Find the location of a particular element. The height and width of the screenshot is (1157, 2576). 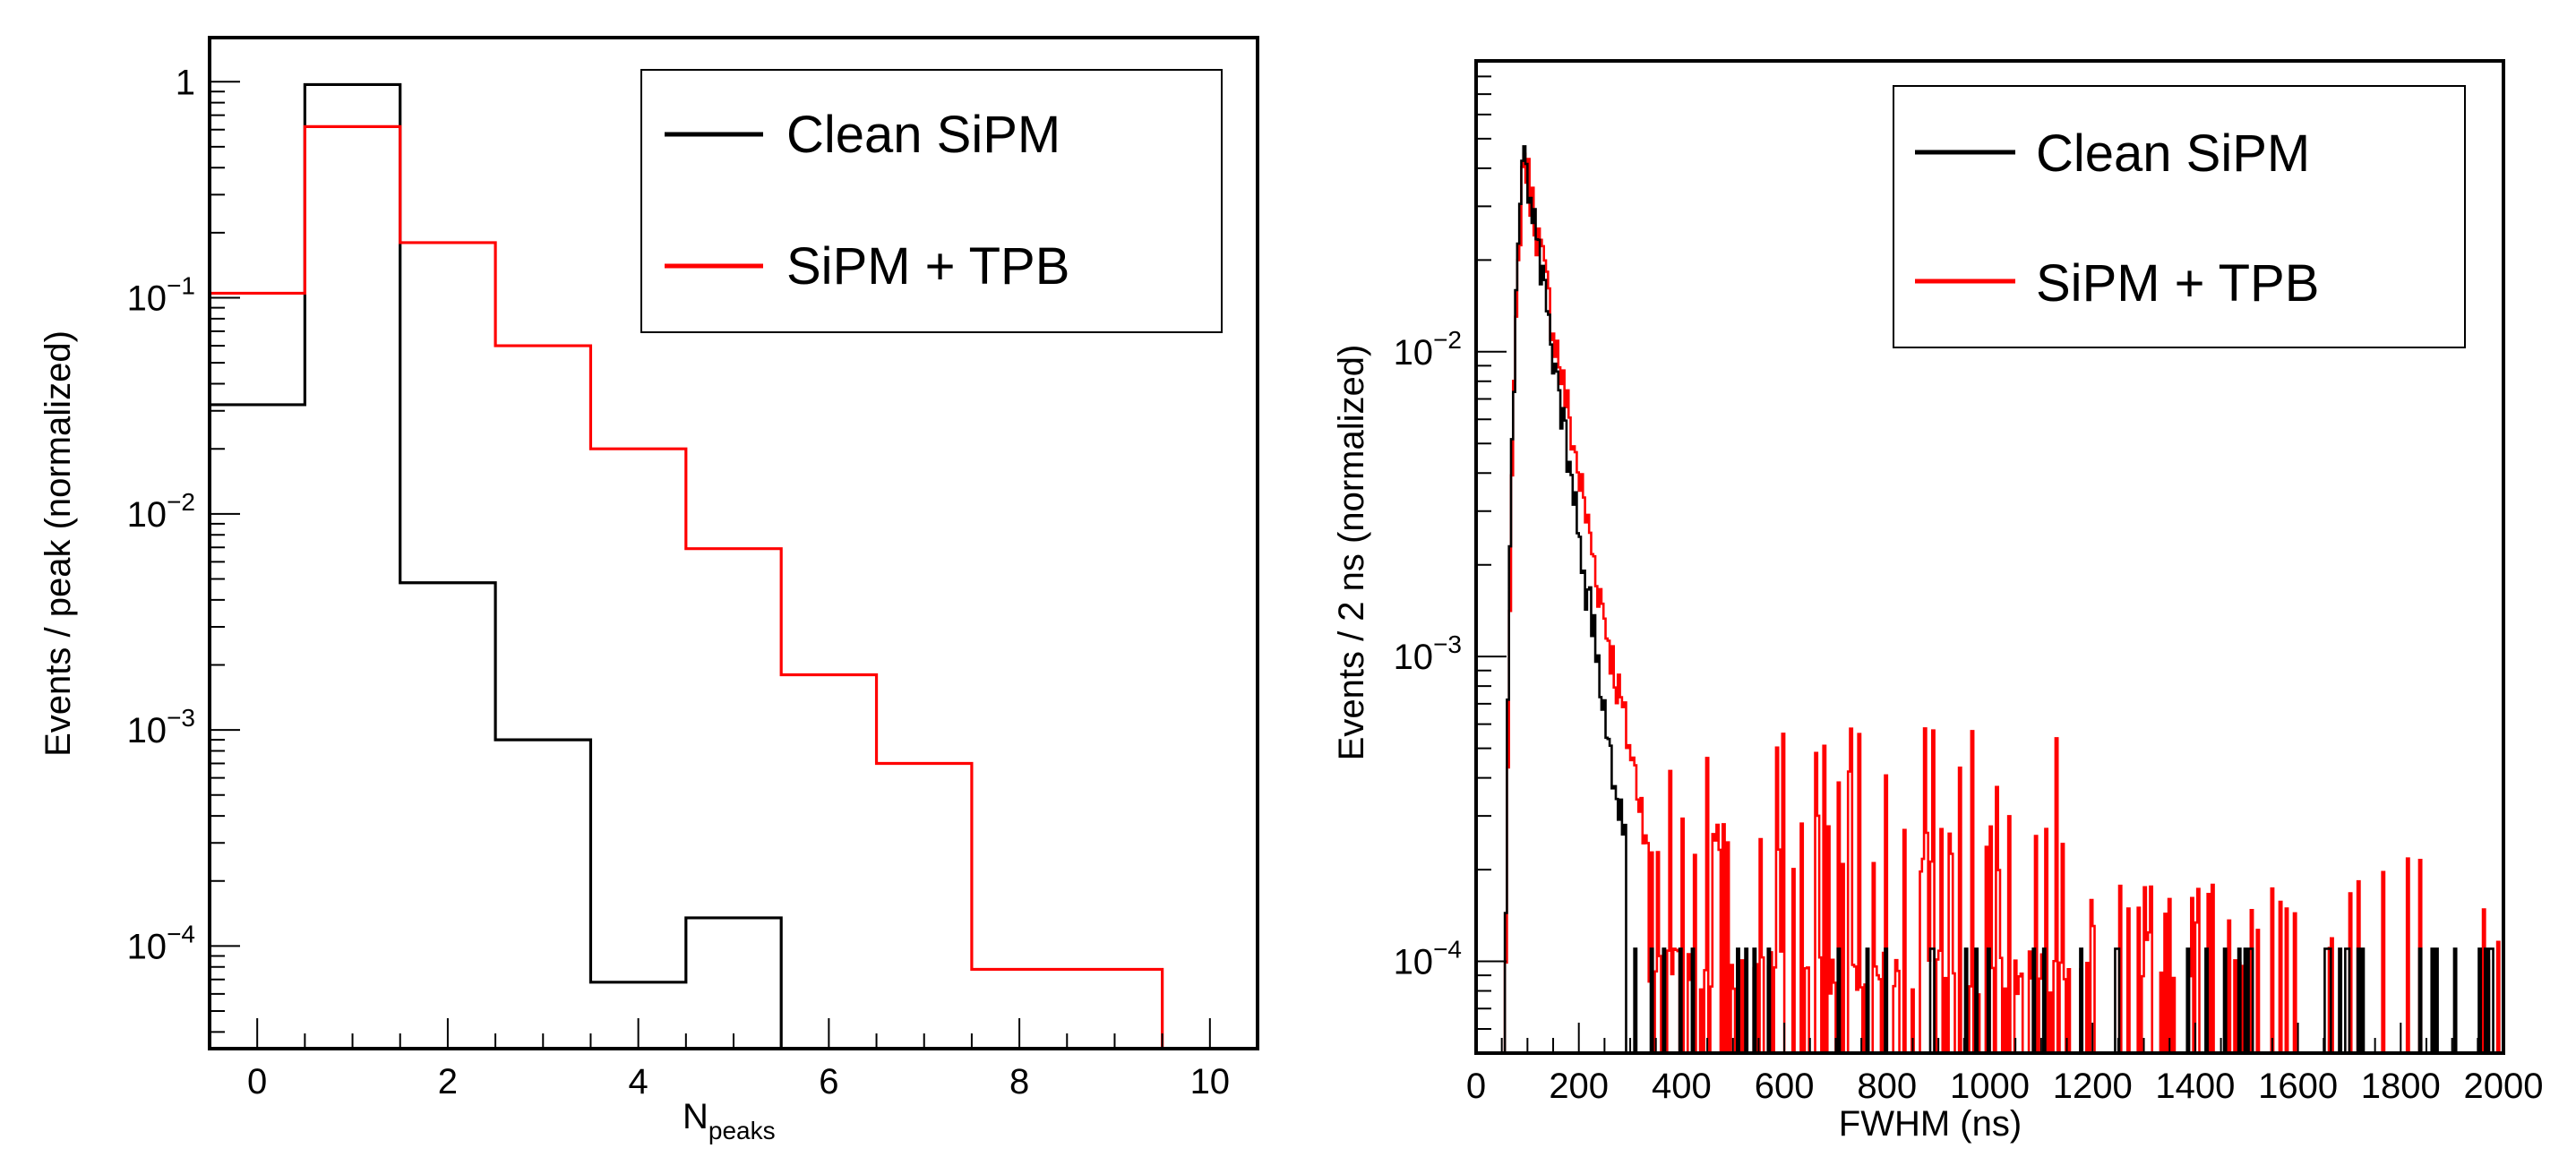

x-tick-label: 2000 is located at coordinates (2504, 1086).